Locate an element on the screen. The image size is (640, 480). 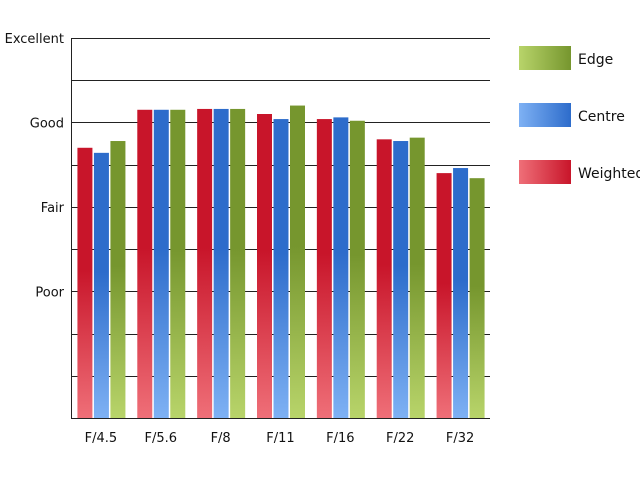
x-tick-label: F/16 is located at coordinates (340, 438).